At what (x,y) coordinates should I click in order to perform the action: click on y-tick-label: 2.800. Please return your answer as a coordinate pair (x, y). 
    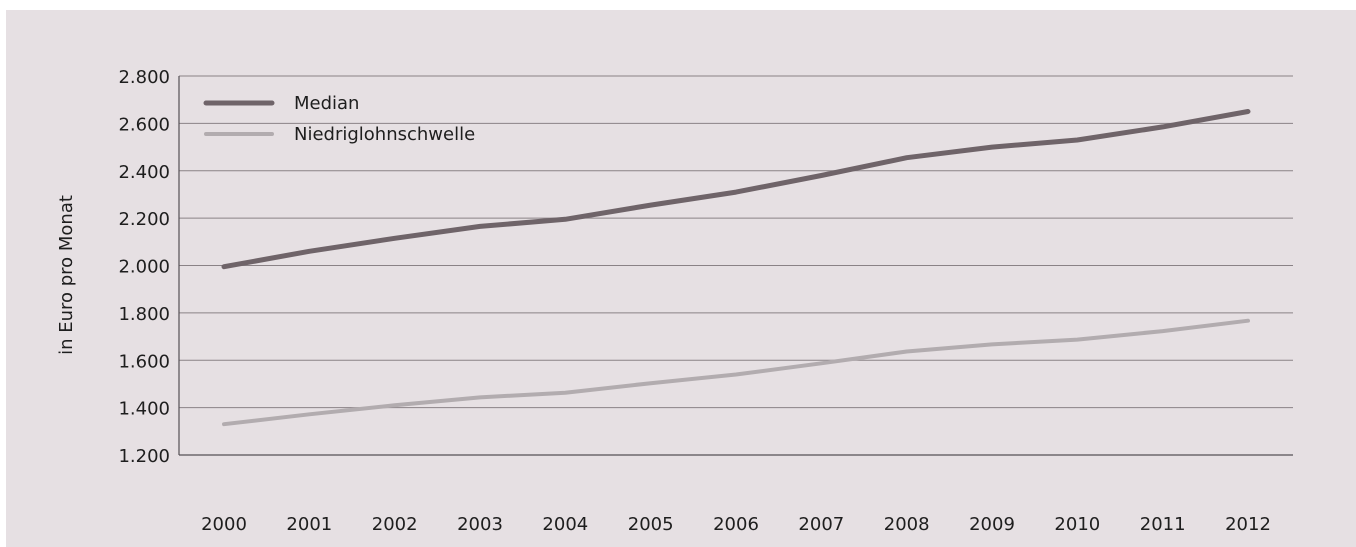
    Looking at the image, I should click on (144, 77).